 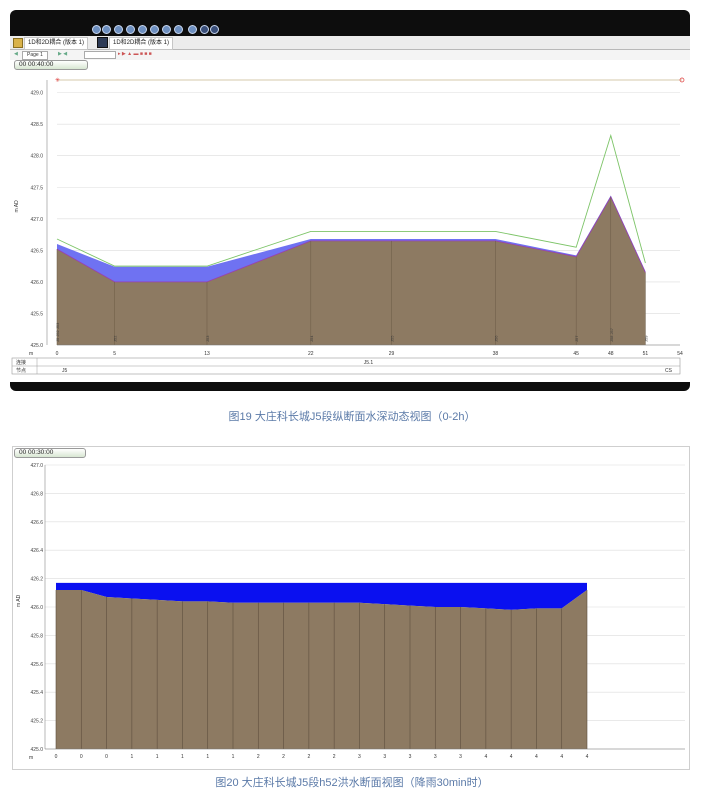 What do you see at coordinates (36, 580) in the screenshot?
I see `y-tick-label: 426.2` at bounding box center [36, 580].